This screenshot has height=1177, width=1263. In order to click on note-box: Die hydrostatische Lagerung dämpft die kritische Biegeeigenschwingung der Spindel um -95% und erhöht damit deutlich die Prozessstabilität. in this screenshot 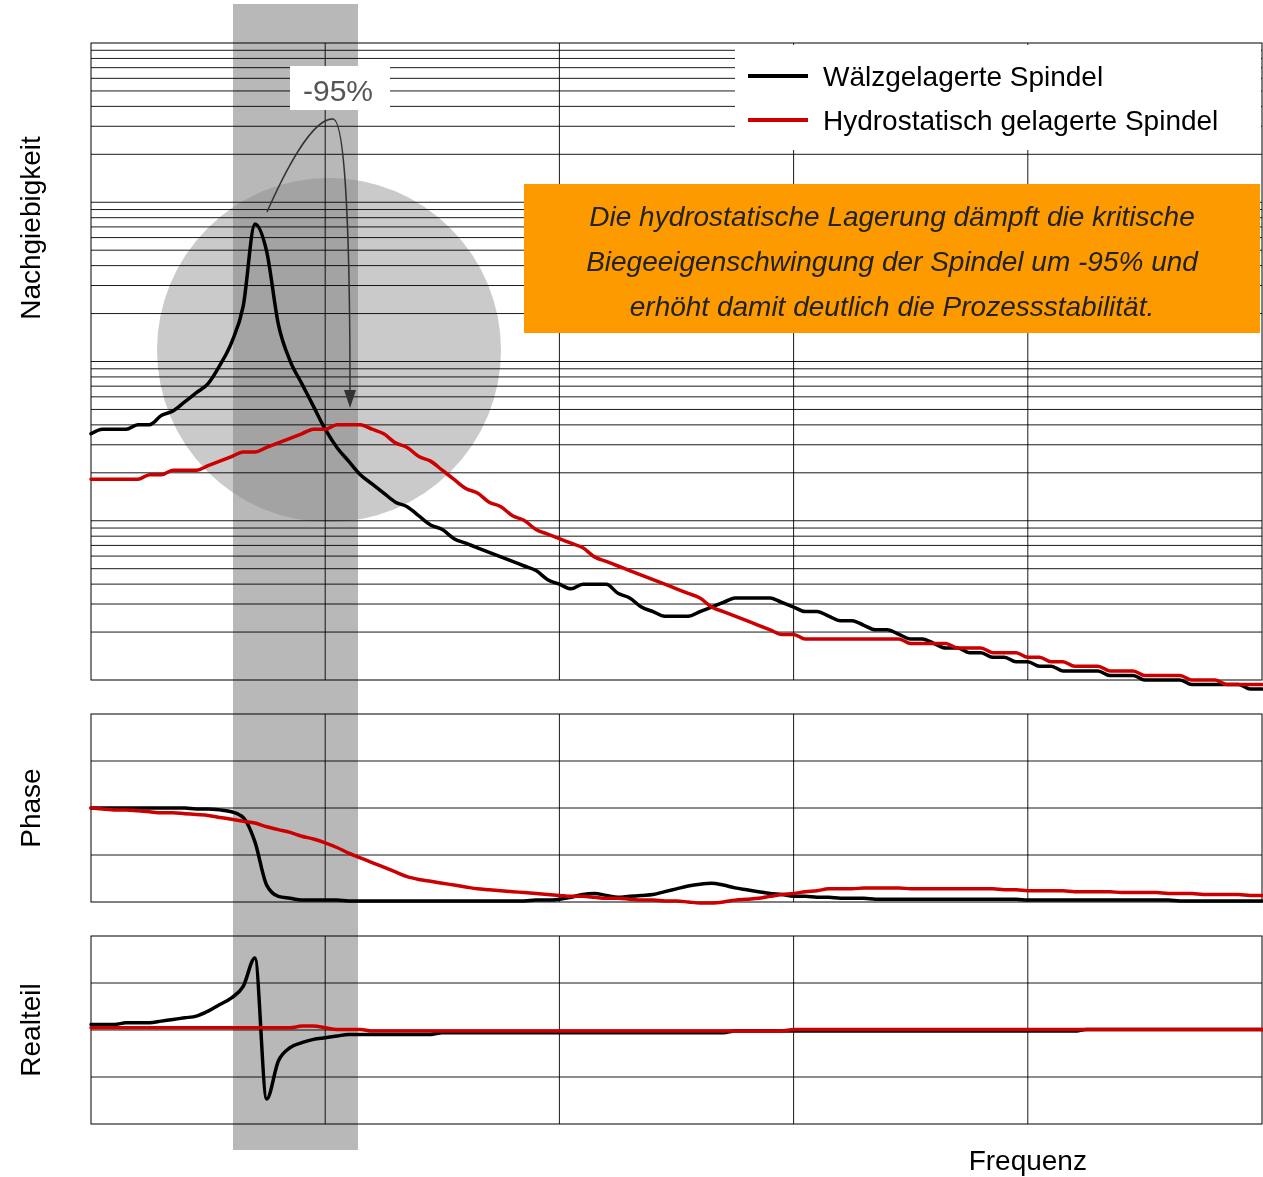, I will do `click(892, 258)`.